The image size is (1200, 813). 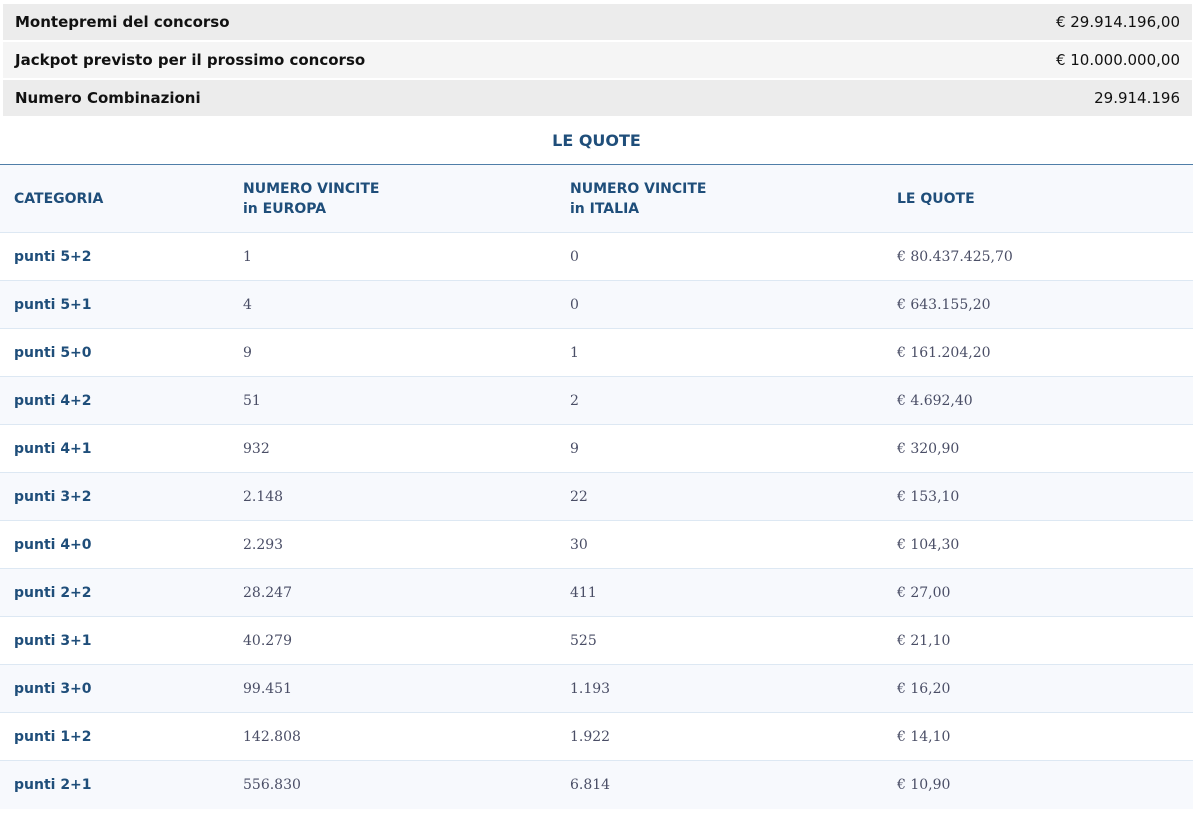 What do you see at coordinates (272, 784) in the screenshot?
I see `europa-cell: 556.830` at bounding box center [272, 784].